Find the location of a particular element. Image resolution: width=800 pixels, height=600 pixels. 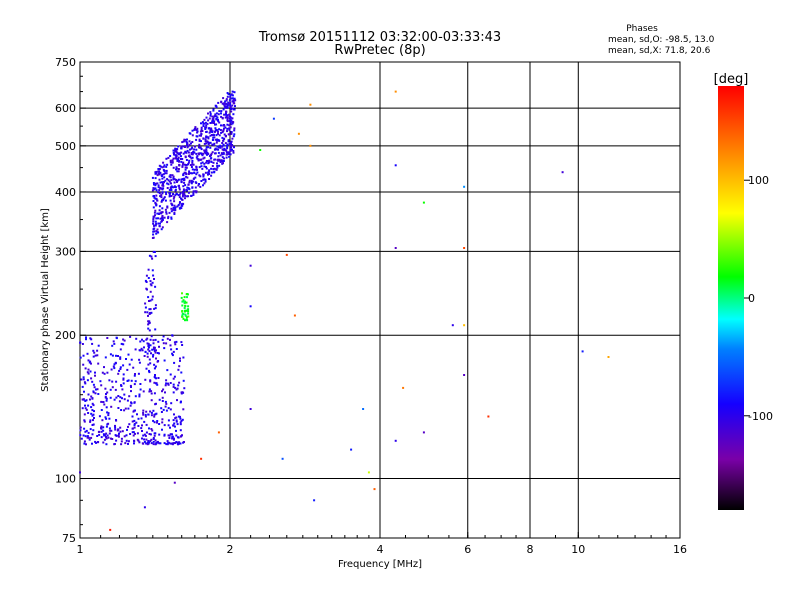

y-tick-label: 75 is located at coordinates (69, 538).